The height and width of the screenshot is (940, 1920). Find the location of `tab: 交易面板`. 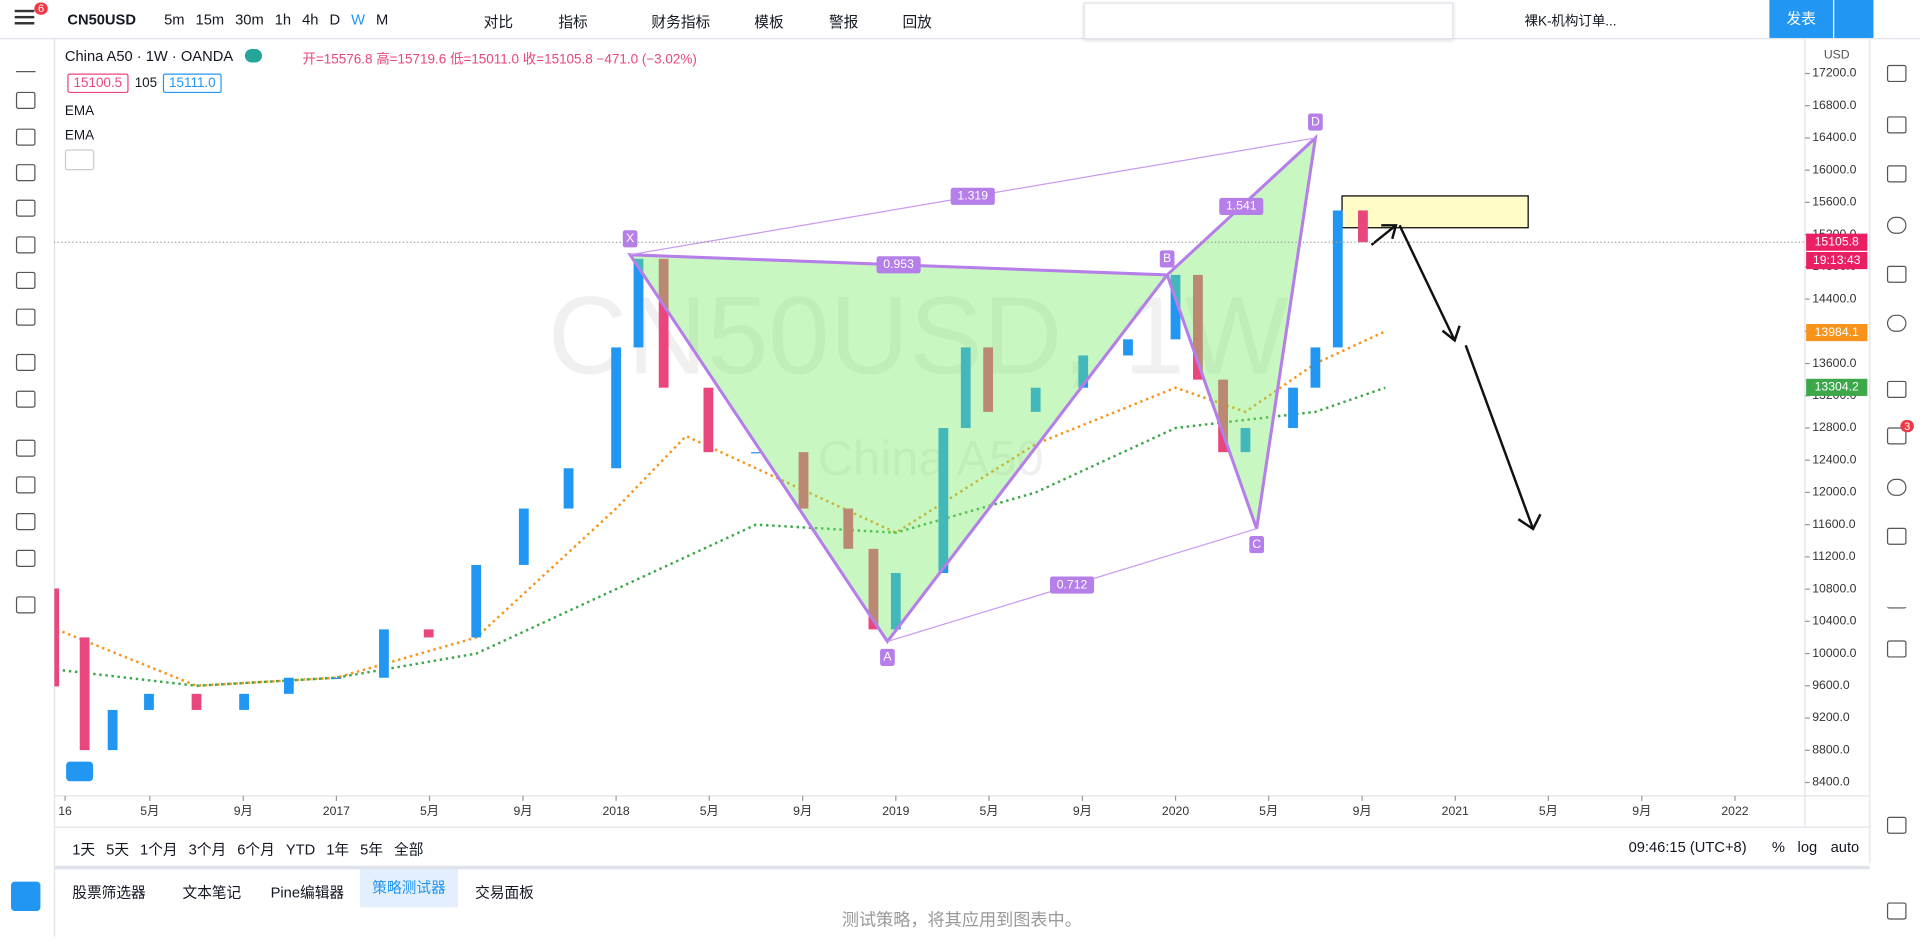

tab: 交易面板 is located at coordinates (504, 893).